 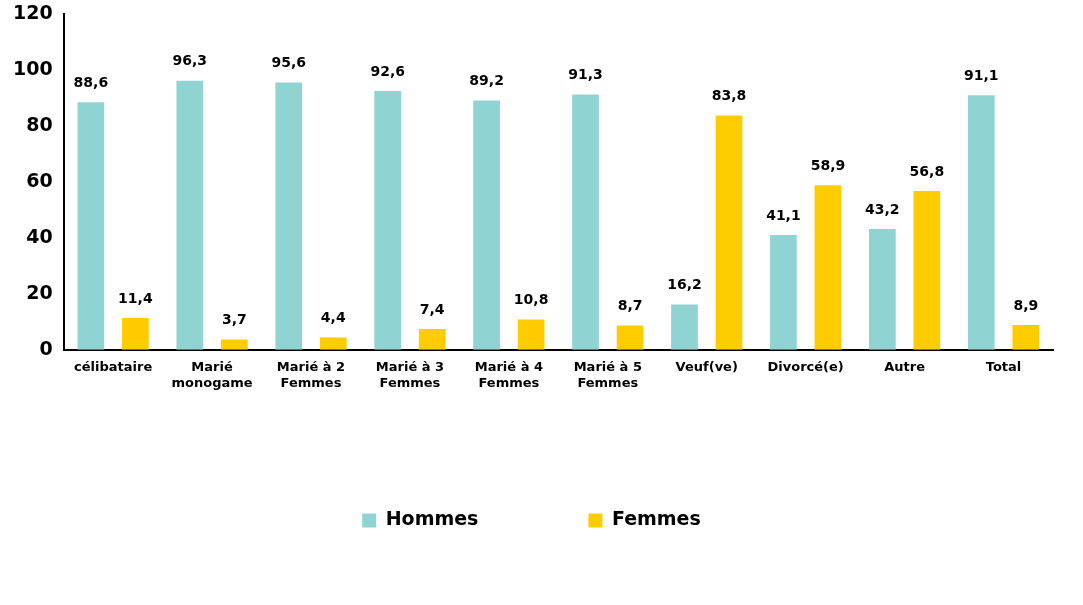 What do you see at coordinates (828, 164) in the screenshot?
I see `data-label: 58,9` at bounding box center [828, 164].